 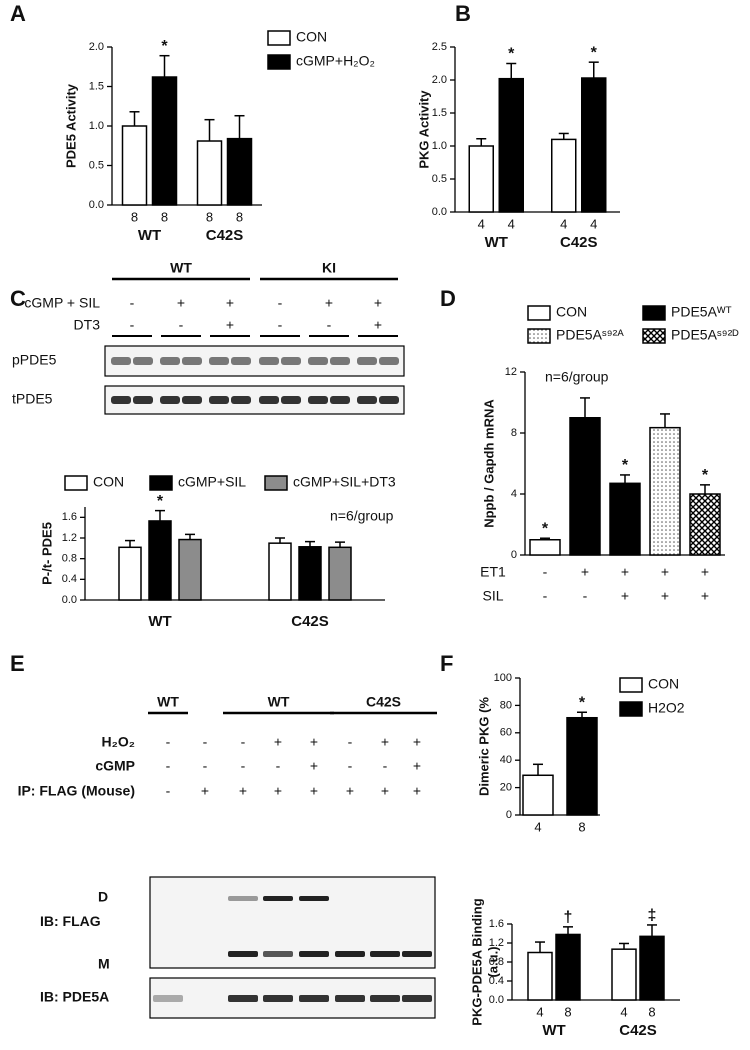 What do you see at coordinates (87, 325) in the screenshot?
I see `row-label: DT3` at bounding box center [87, 325].